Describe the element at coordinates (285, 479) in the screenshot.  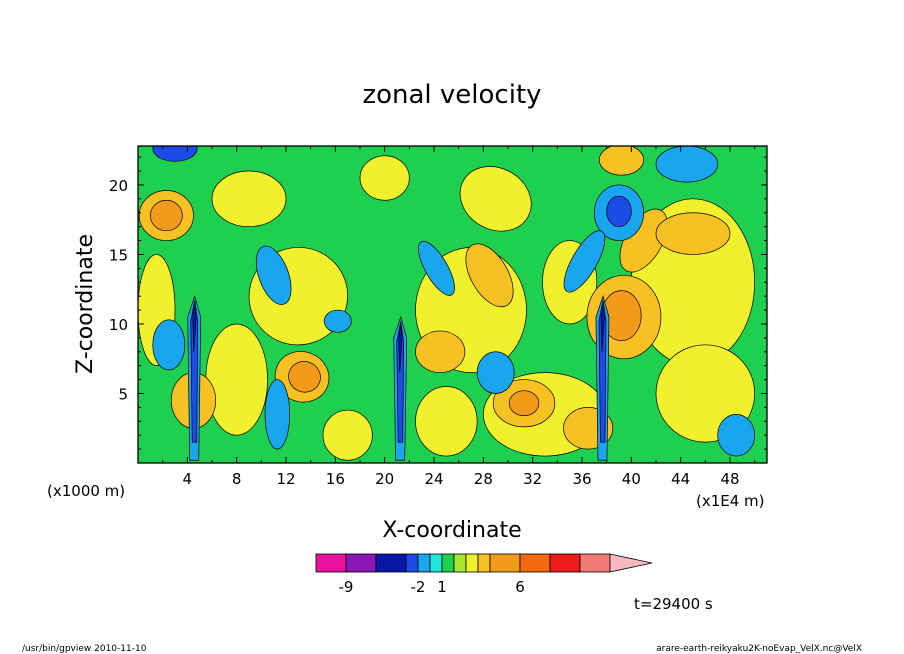
I see `x-tick-label: 12` at that location.